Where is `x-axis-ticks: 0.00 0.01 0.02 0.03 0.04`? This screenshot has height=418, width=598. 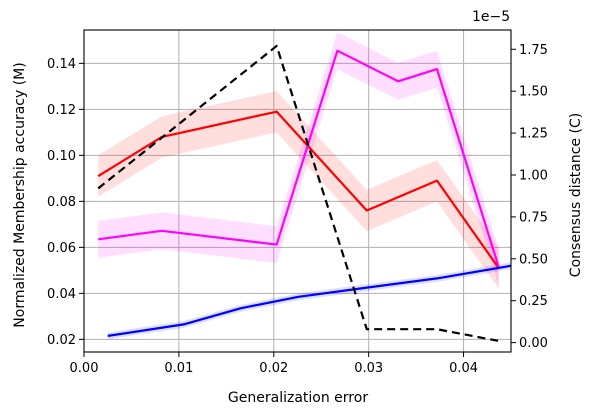 x-axis-ticks: 0.00 0.01 0.02 0.03 0.04 is located at coordinates (274, 364).